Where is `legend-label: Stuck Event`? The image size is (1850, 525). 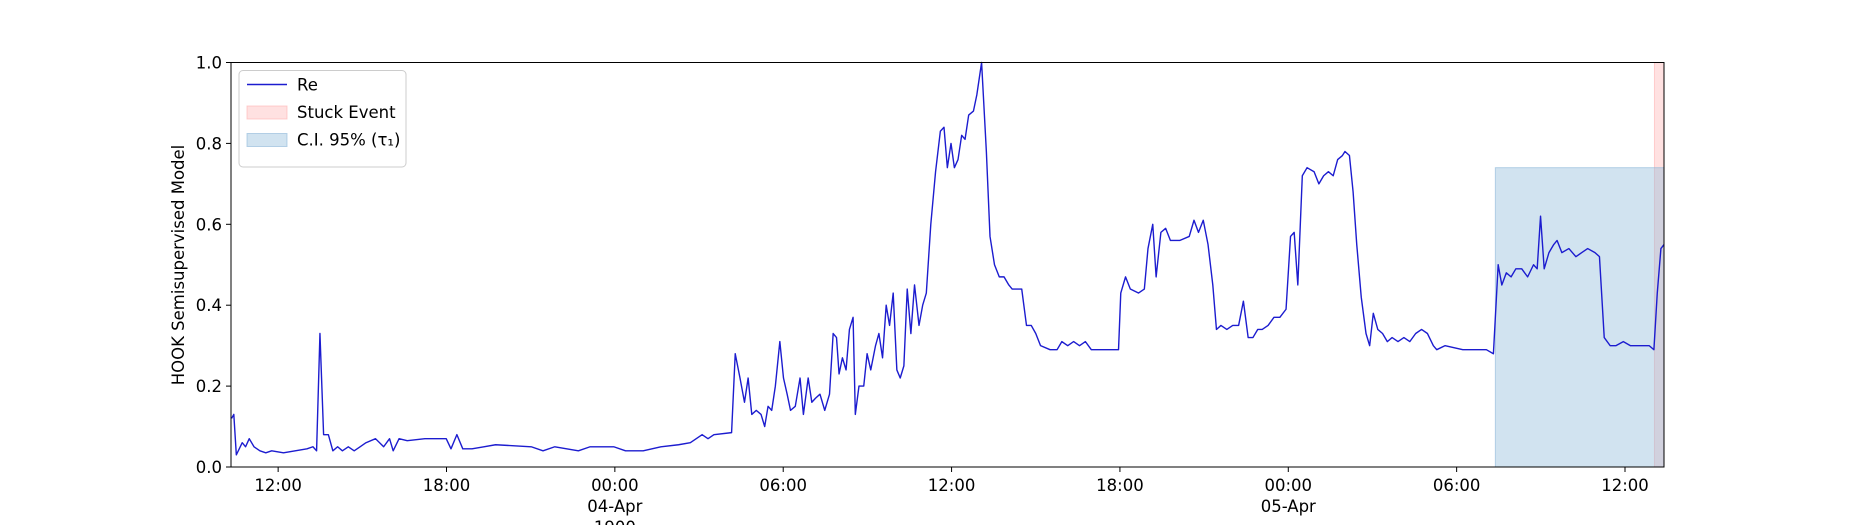 legend-label: Stuck Event is located at coordinates (346, 112).